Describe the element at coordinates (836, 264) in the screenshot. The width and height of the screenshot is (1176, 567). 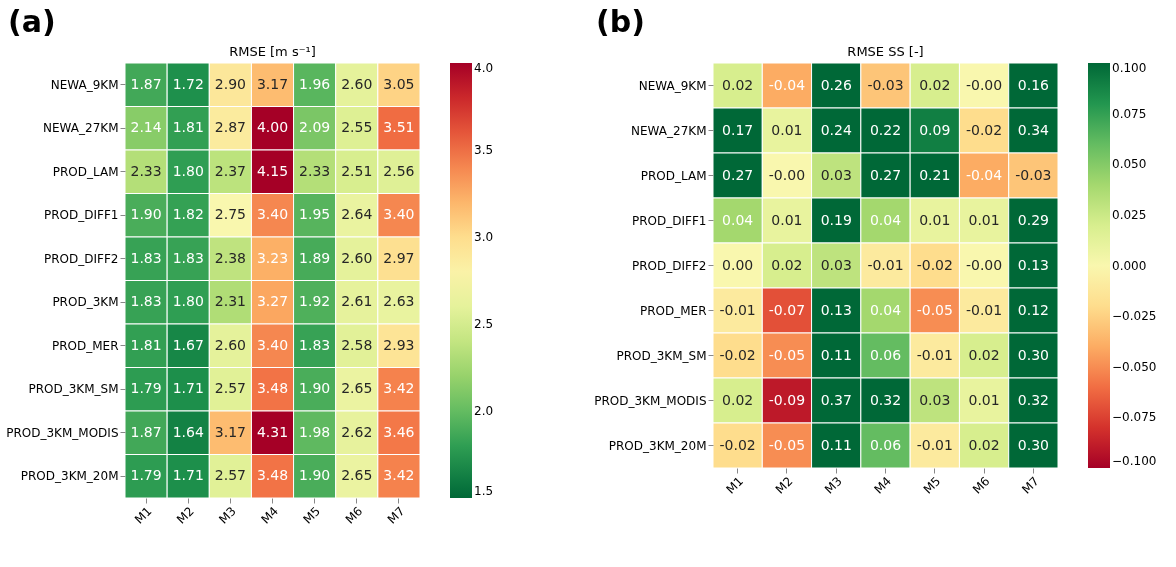
I see `data-label: 0.03` at that location.